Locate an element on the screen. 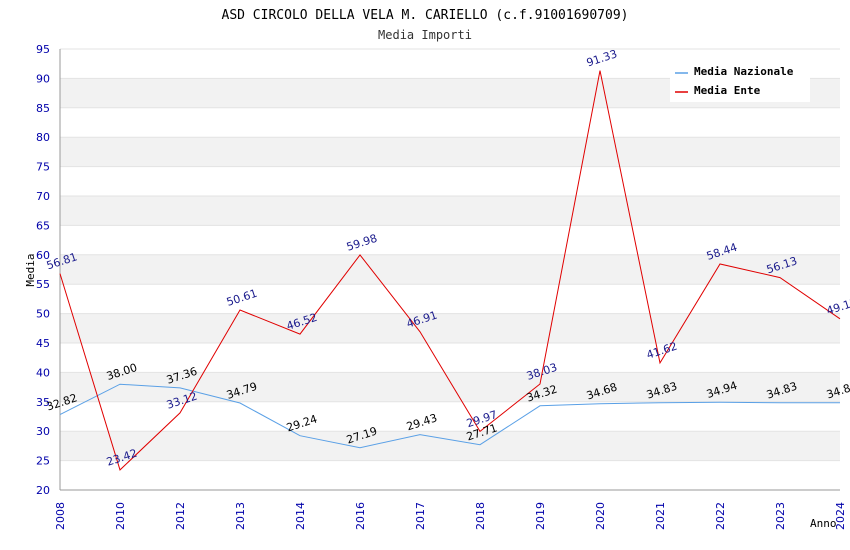 The height and width of the screenshot is (550, 850). x-tick-label: 2021 is located at coordinates (660, 516).